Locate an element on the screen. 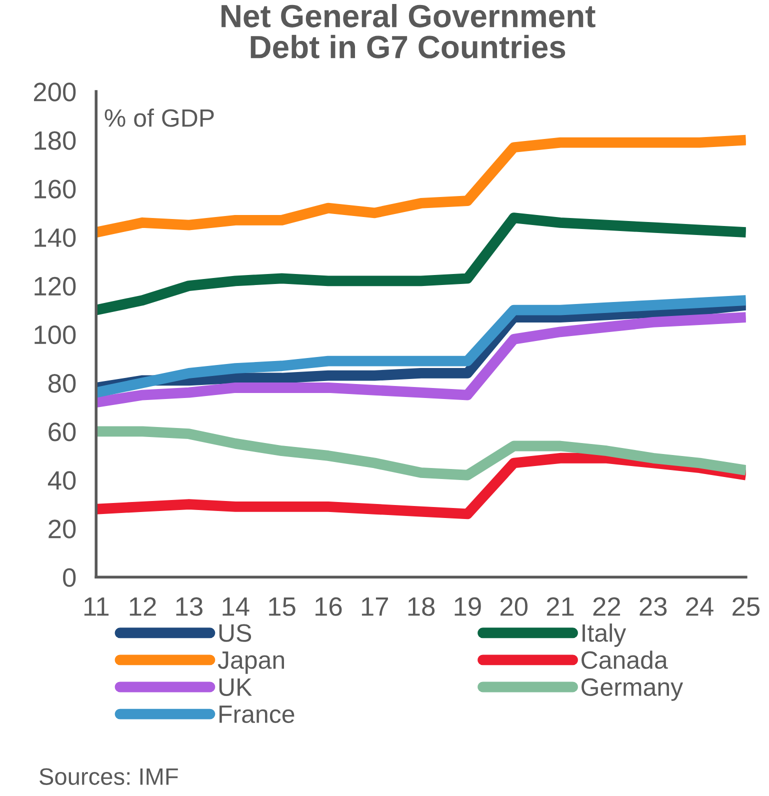 The height and width of the screenshot is (796, 769). x-tick-label: 24 is located at coordinates (700, 606).